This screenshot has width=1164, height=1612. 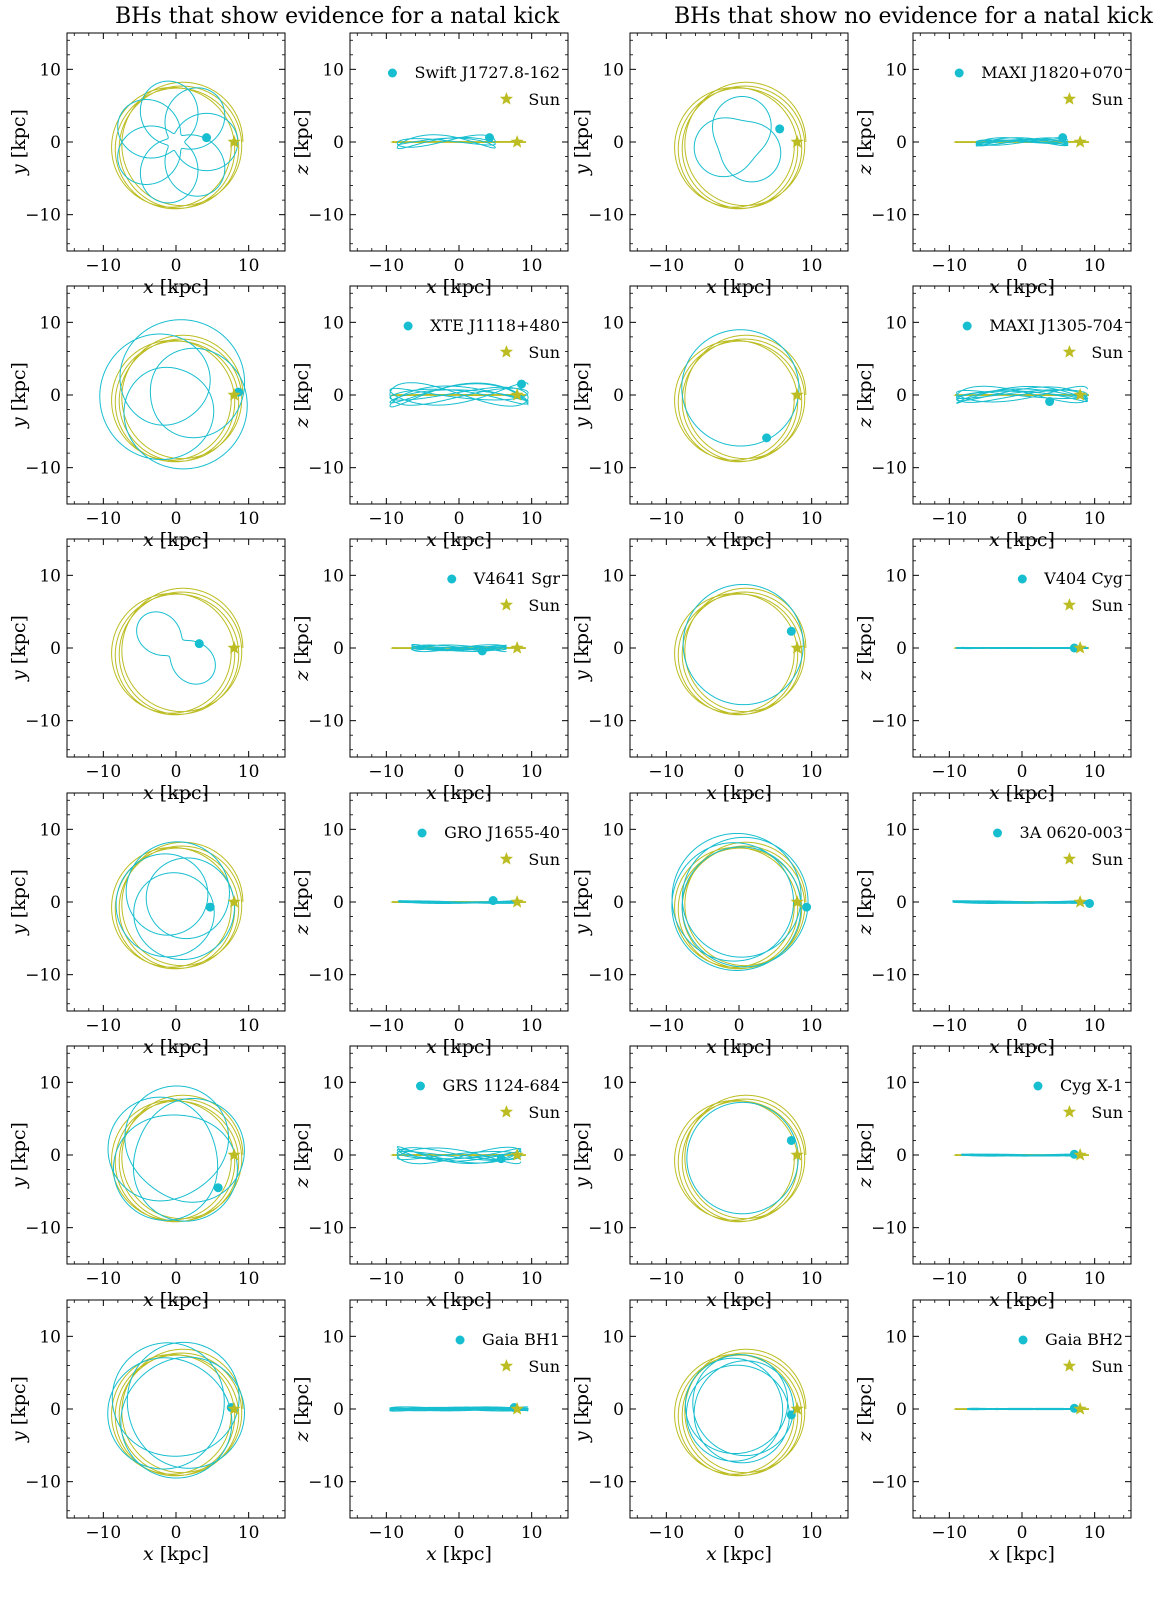 What do you see at coordinates (1091, 1085) in the screenshot?
I see `legend-bh-label: Cyg X-1` at bounding box center [1091, 1085].